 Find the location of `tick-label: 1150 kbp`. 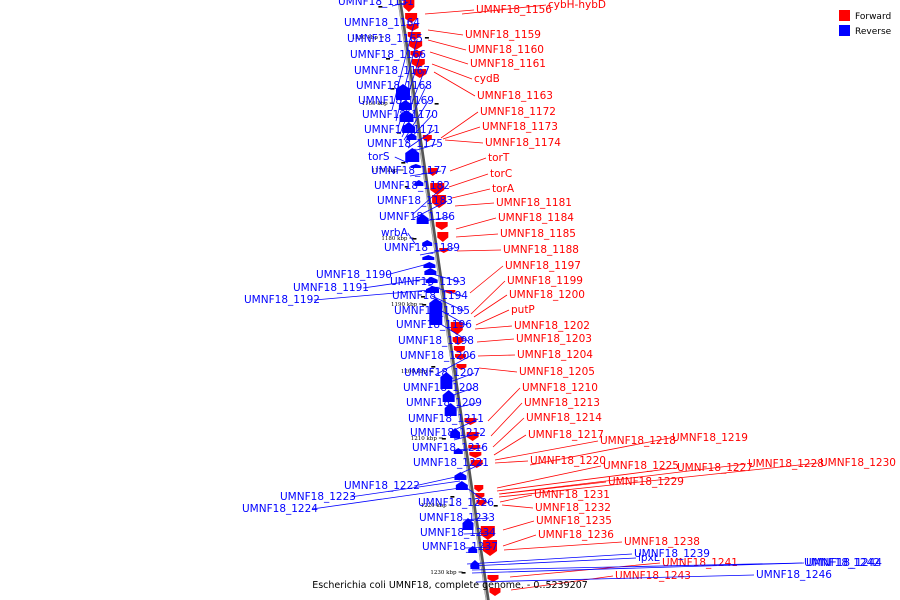

tick-label: 1150 kbp is located at coordinates (365, 38).